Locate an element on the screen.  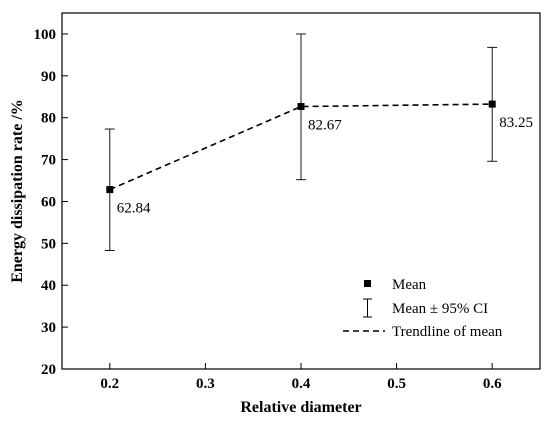
y-tick-label: 30 is located at coordinates (48, 328).